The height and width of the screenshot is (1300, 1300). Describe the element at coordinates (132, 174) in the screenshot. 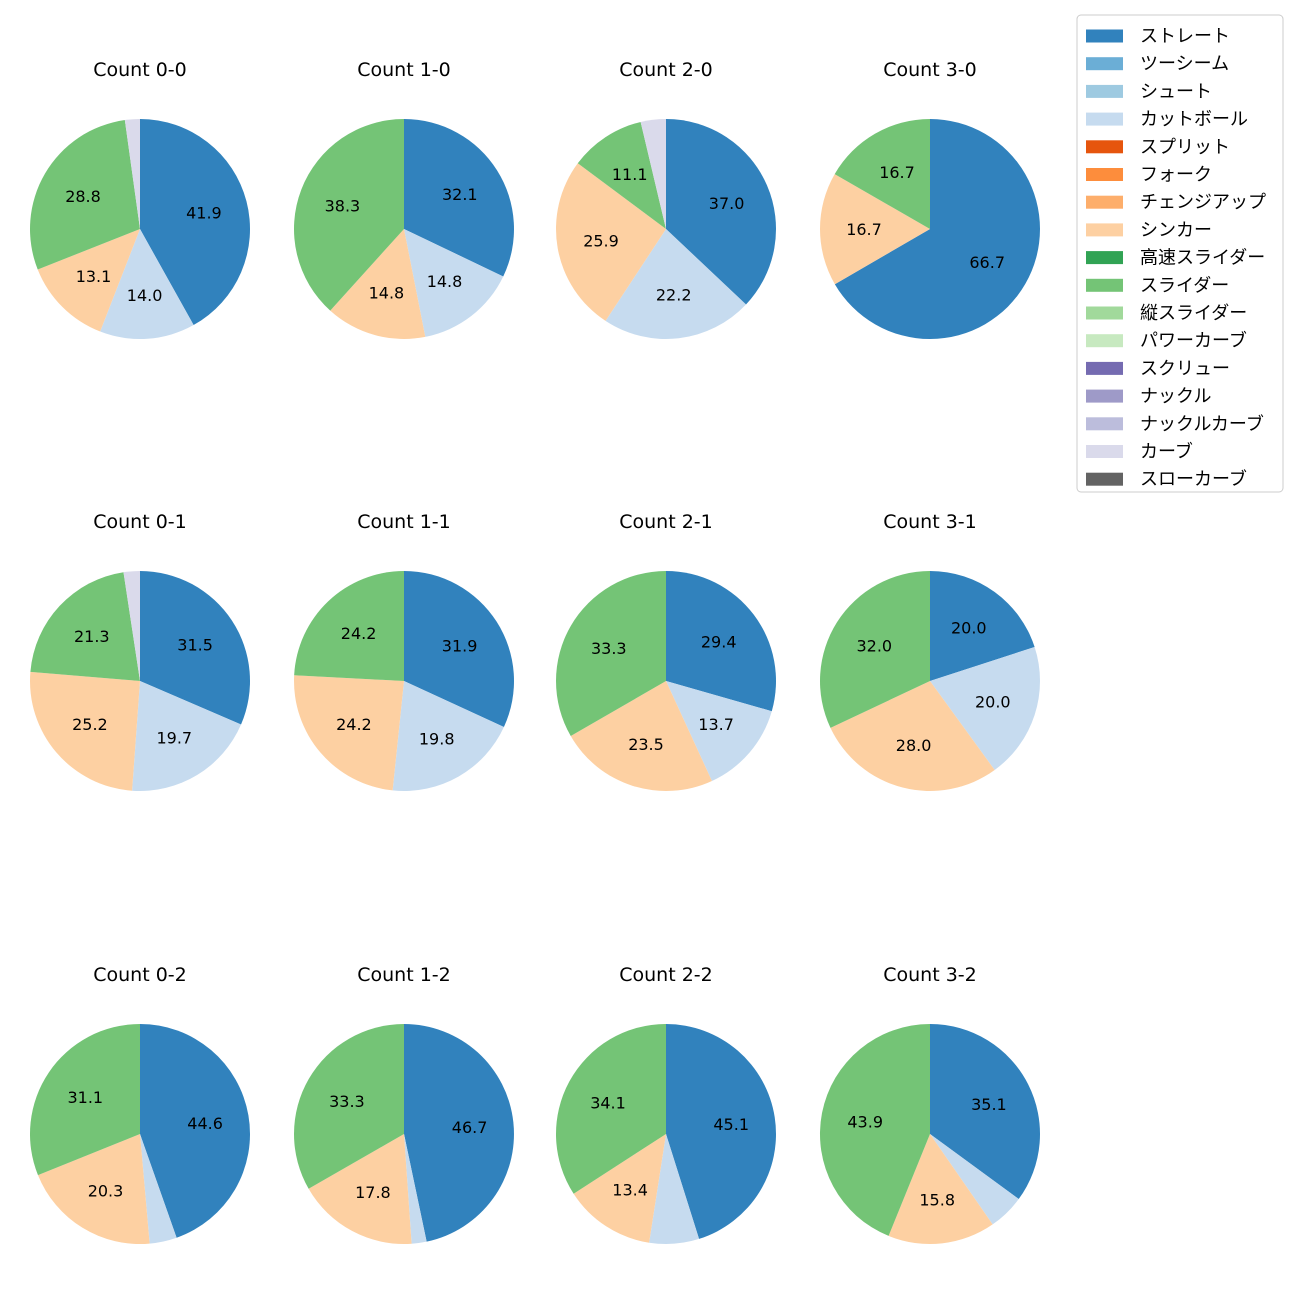

I see `pie-slice-c30ab30fc30d6` at that location.